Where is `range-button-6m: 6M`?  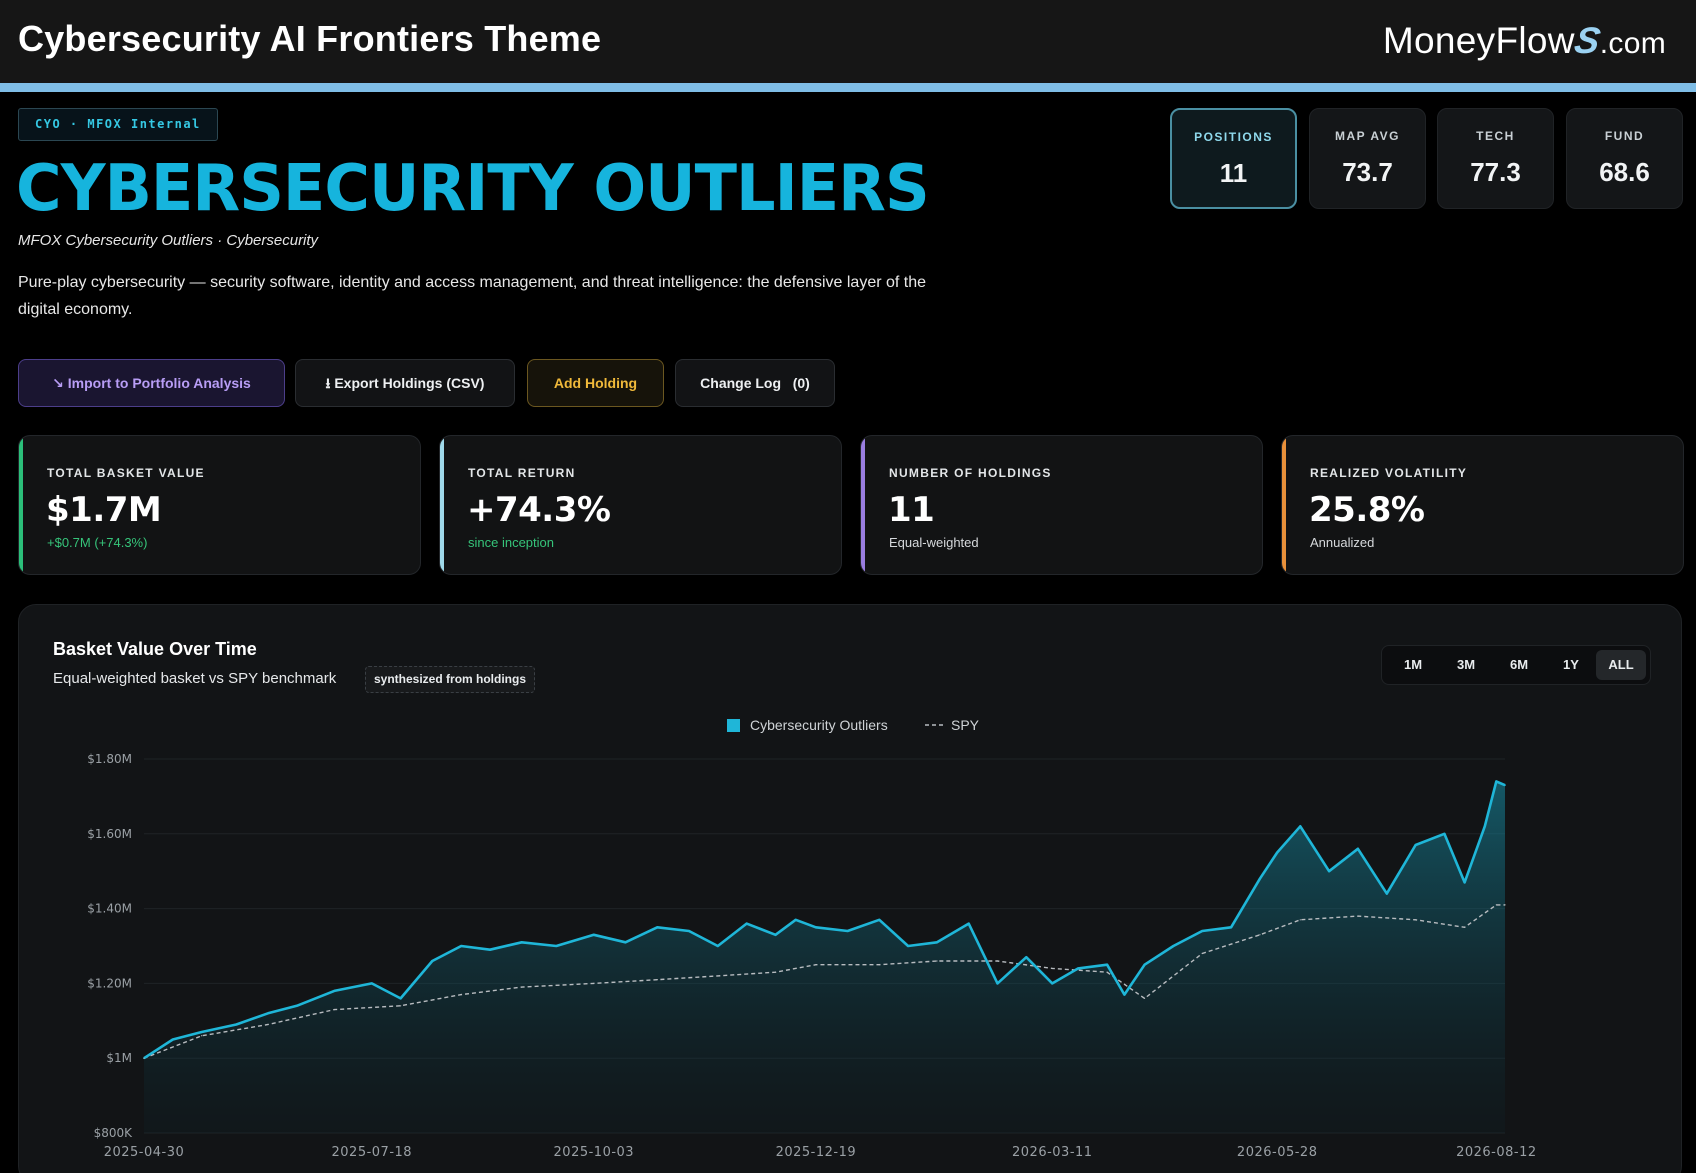 range-button-6m: 6M is located at coordinates (1519, 664).